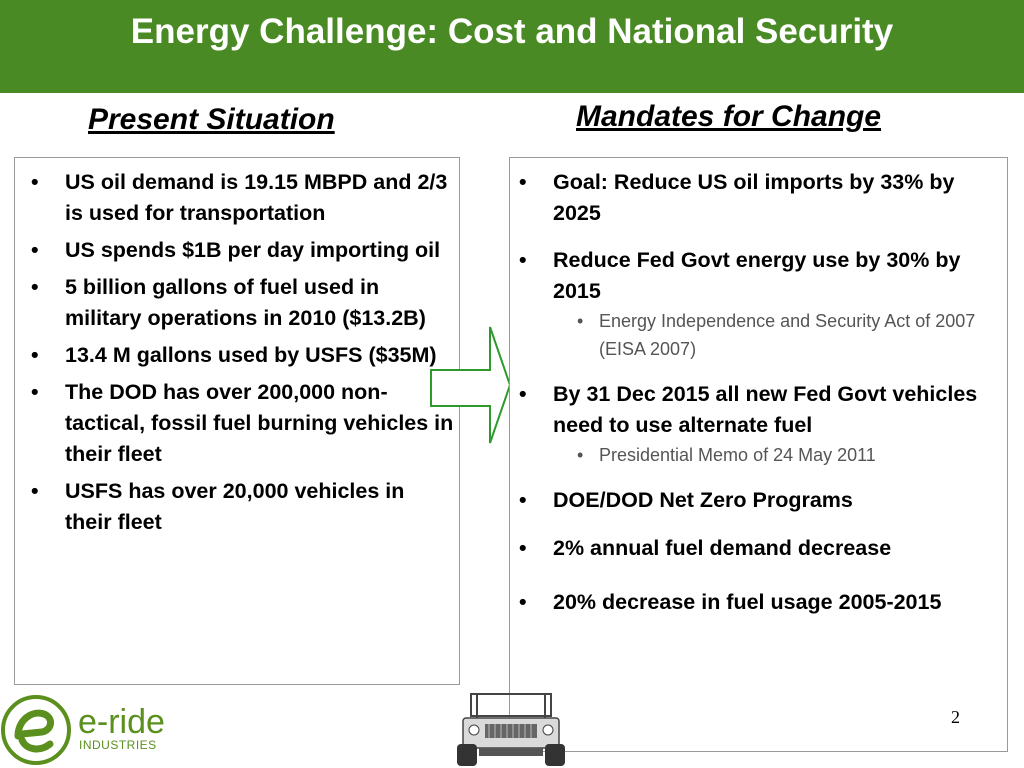 The width and height of the screenshot is (1024, 768). Describe the element at coordinates (118, 745) in the screenshot. I see `logo-subtitle: INDUSTRIES` at that location.